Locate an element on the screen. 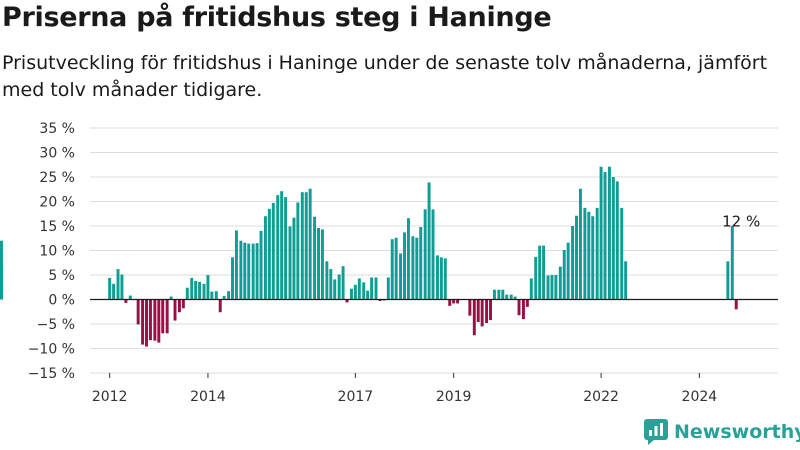  x-tick-label: 2014 is located at coordinates (208, 397).